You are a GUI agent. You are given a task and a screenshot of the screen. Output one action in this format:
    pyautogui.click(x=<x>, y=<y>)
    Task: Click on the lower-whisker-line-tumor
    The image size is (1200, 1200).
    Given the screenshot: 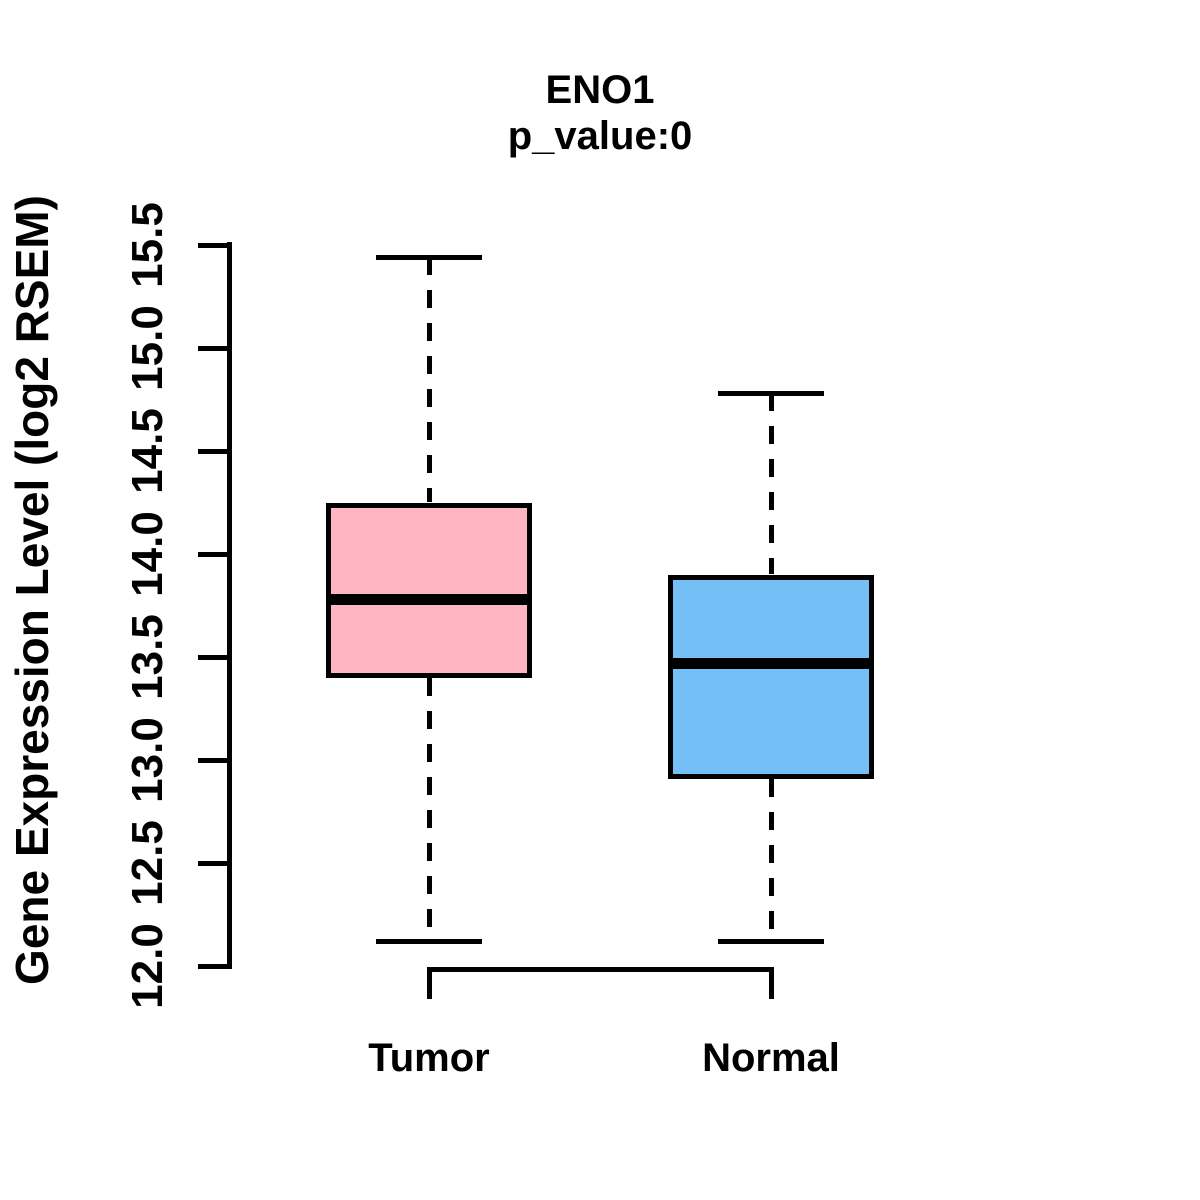 What is the action you would take?
    pyautogui.click(x=429, y=810)
    